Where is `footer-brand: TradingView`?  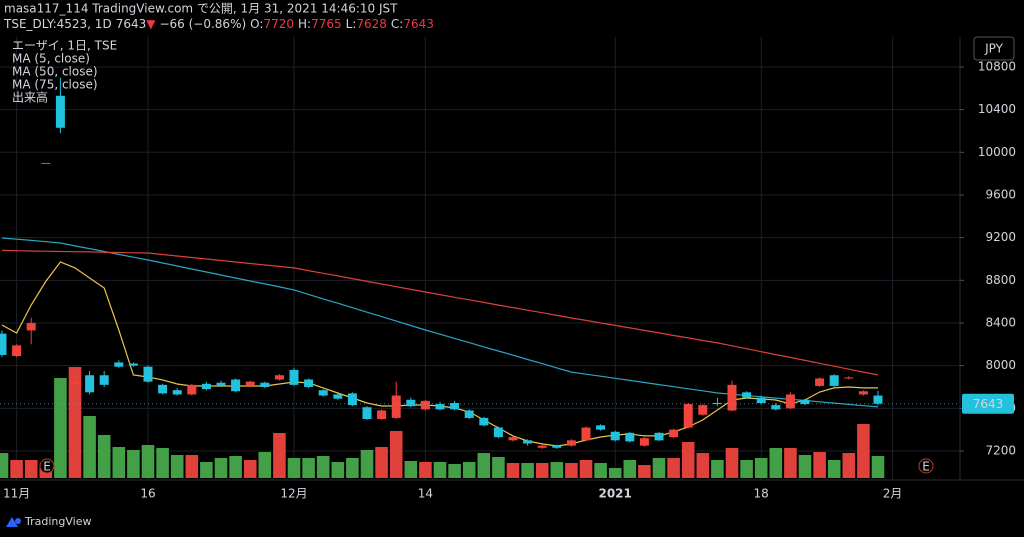 footer-brand: TradingView is located at coordinates (57, 521).